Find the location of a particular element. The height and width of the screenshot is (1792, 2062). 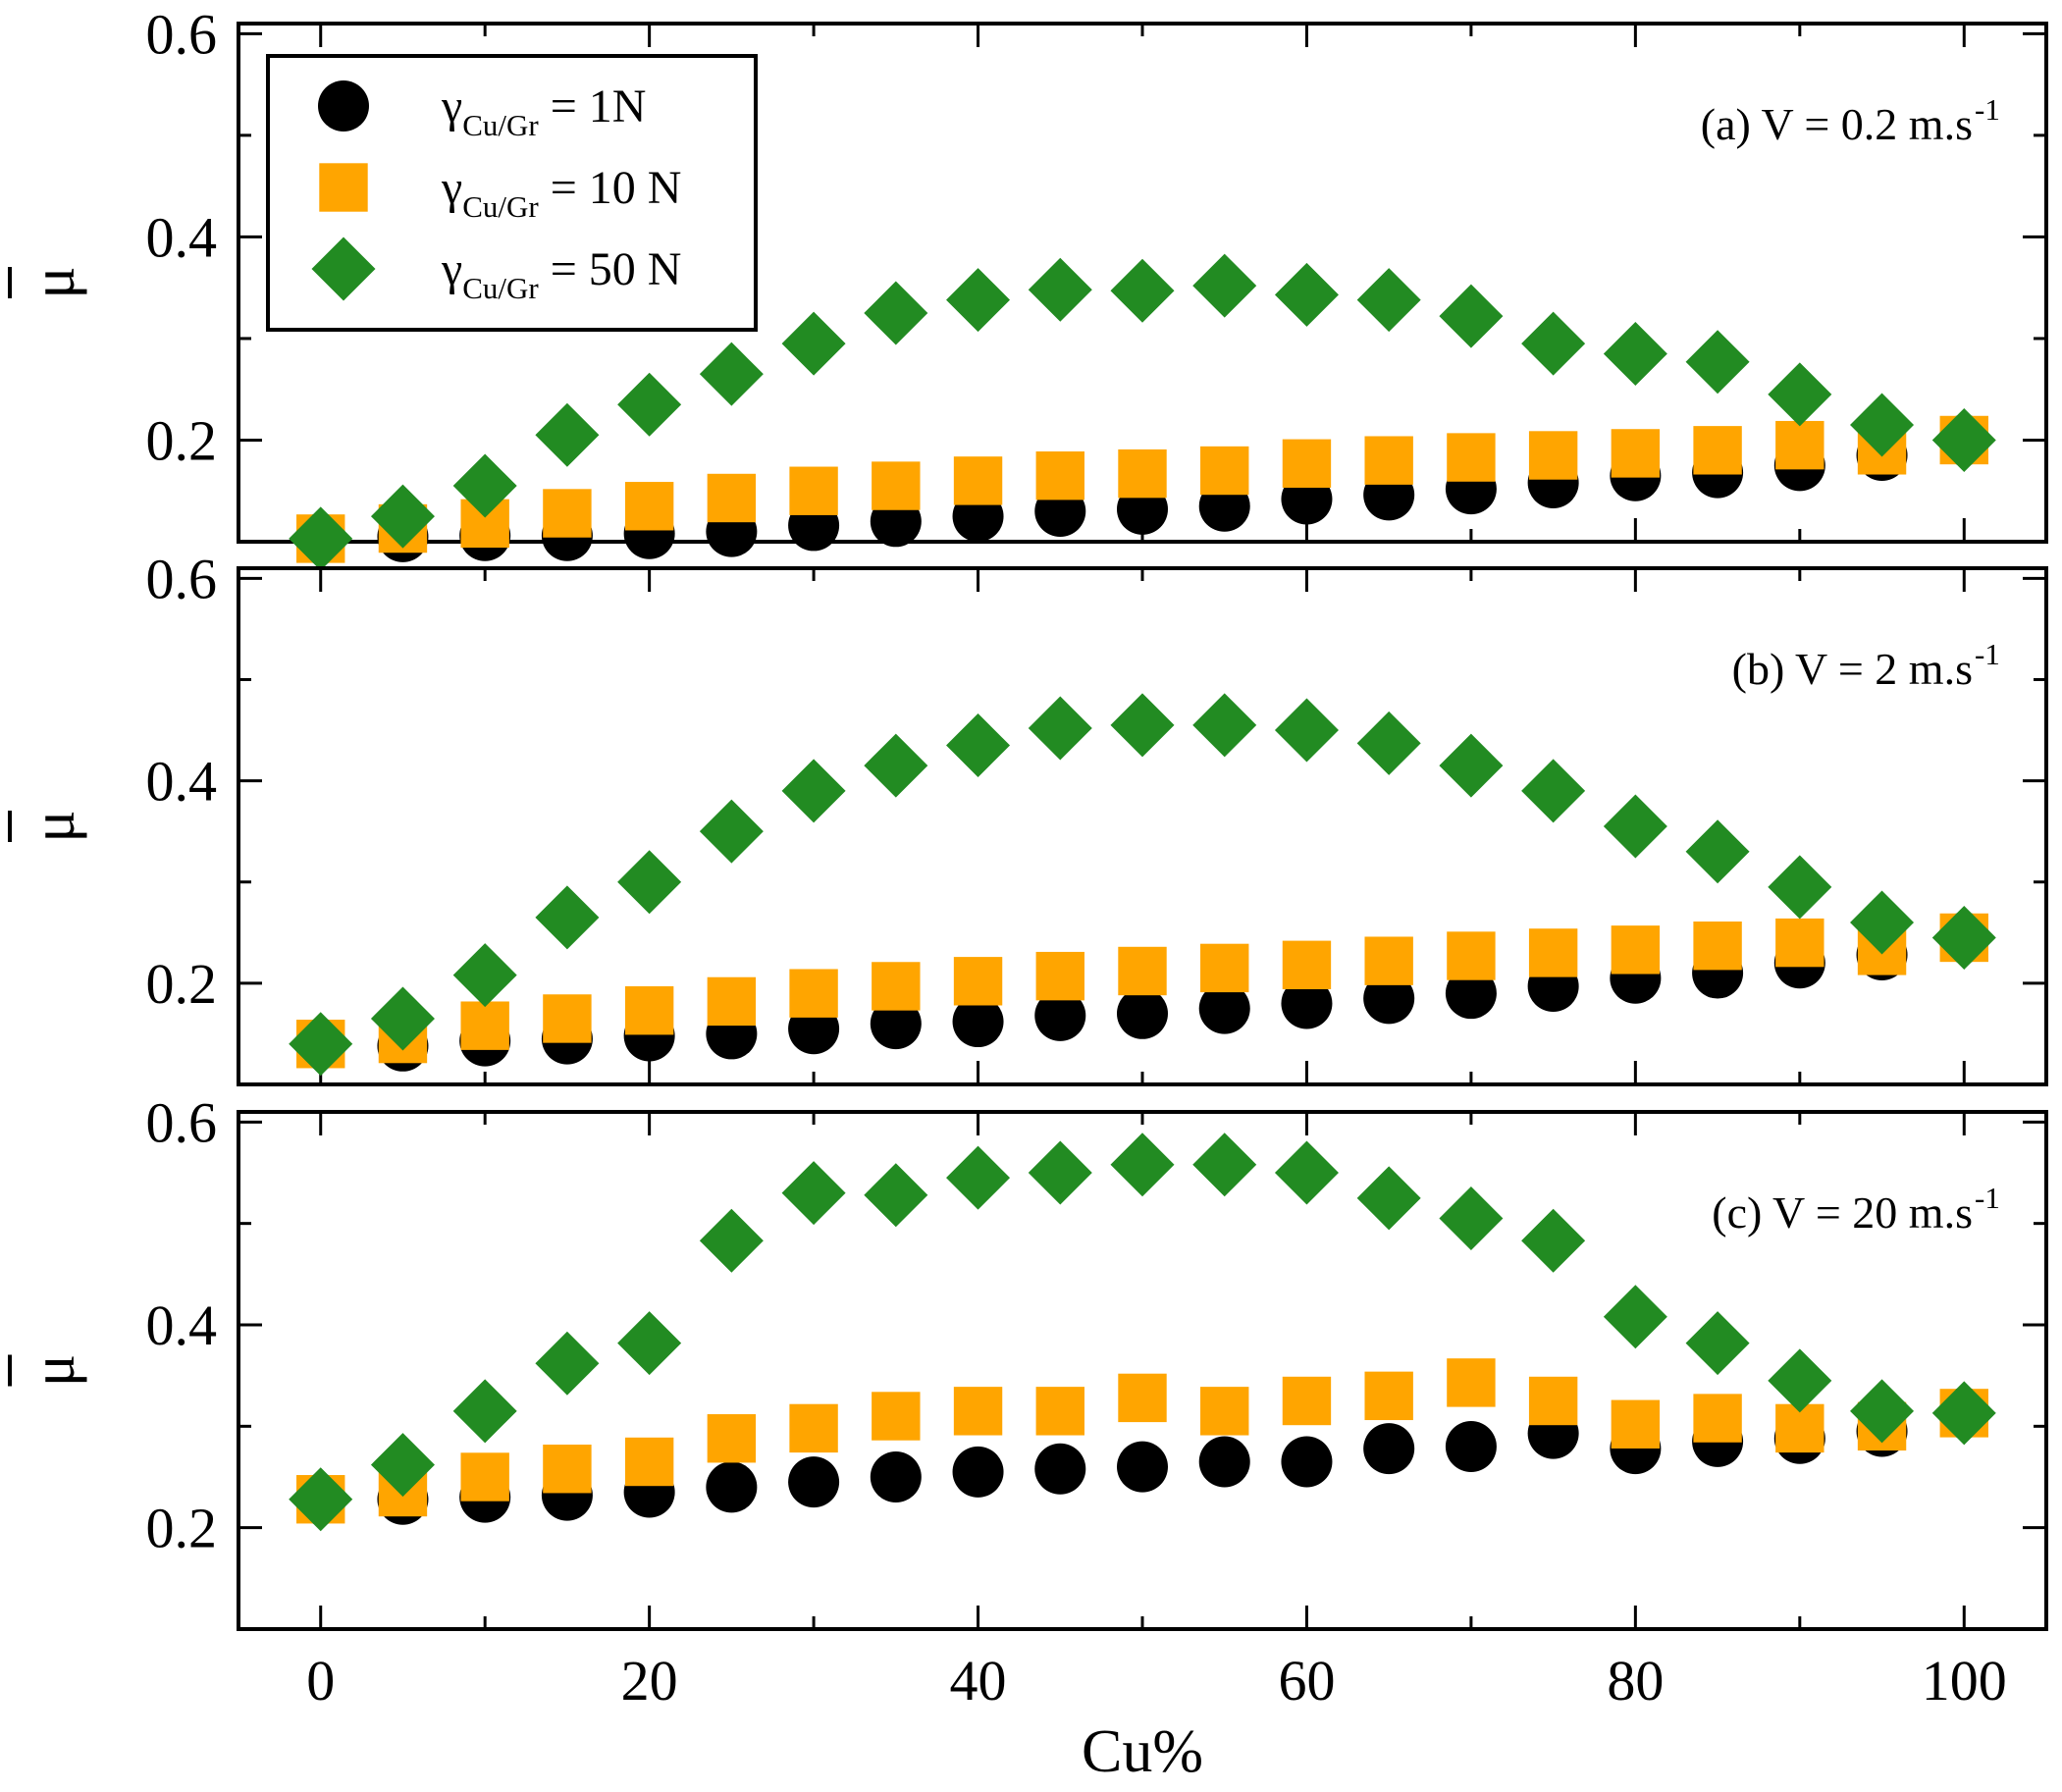

legend-label: γCu/Gr = 1N is located at coordinates (543, 111).